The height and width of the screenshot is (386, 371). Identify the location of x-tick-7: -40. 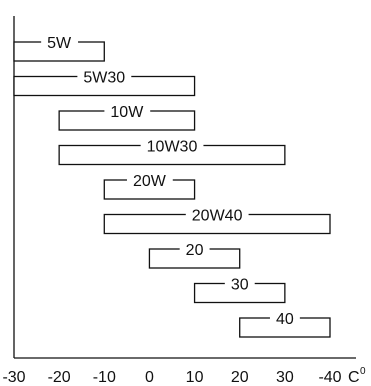
(329, 377).